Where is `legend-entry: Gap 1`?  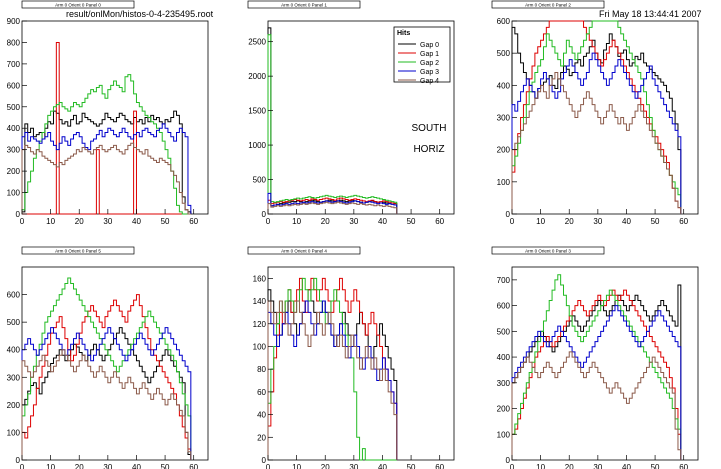 legend-entry: Gap 1 is located at coordinates (429, 54).